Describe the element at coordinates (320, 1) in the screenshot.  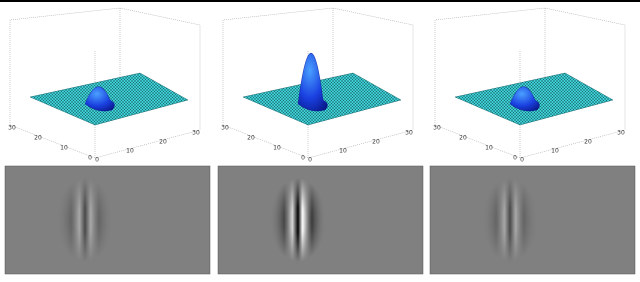
I see `top-border` at that location.